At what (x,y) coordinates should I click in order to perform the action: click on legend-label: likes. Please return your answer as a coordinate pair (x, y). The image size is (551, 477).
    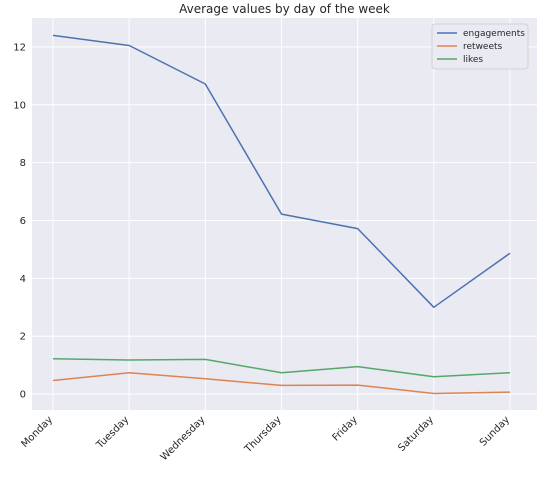
    Looking at the image, I should click on (473, 60).